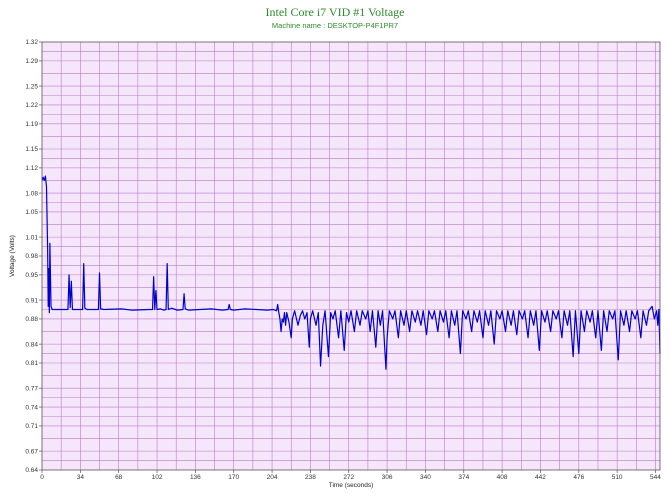 The height and width of the screenshot is (502, 670). I want to click on y-tick-label: 1.29, so click(31, 61).